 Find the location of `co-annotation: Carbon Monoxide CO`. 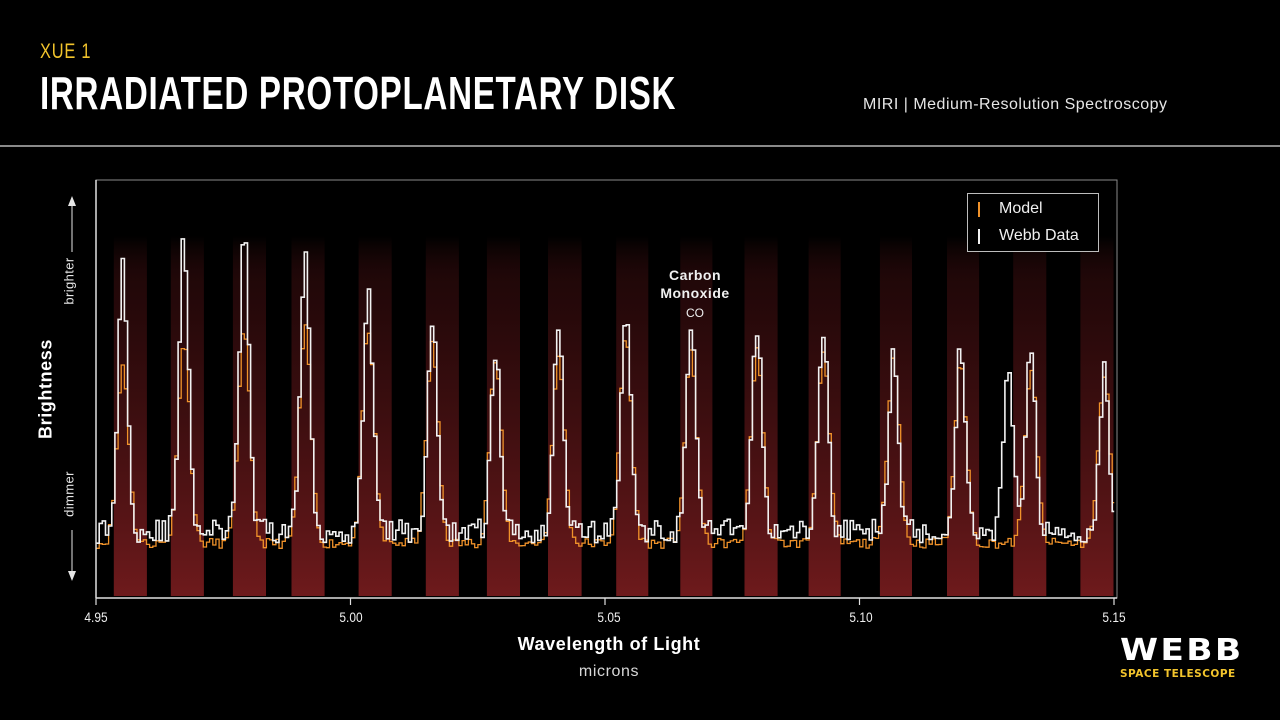

co-annotation: Carbon Monoxide CO is located at coordinates (695, 293).